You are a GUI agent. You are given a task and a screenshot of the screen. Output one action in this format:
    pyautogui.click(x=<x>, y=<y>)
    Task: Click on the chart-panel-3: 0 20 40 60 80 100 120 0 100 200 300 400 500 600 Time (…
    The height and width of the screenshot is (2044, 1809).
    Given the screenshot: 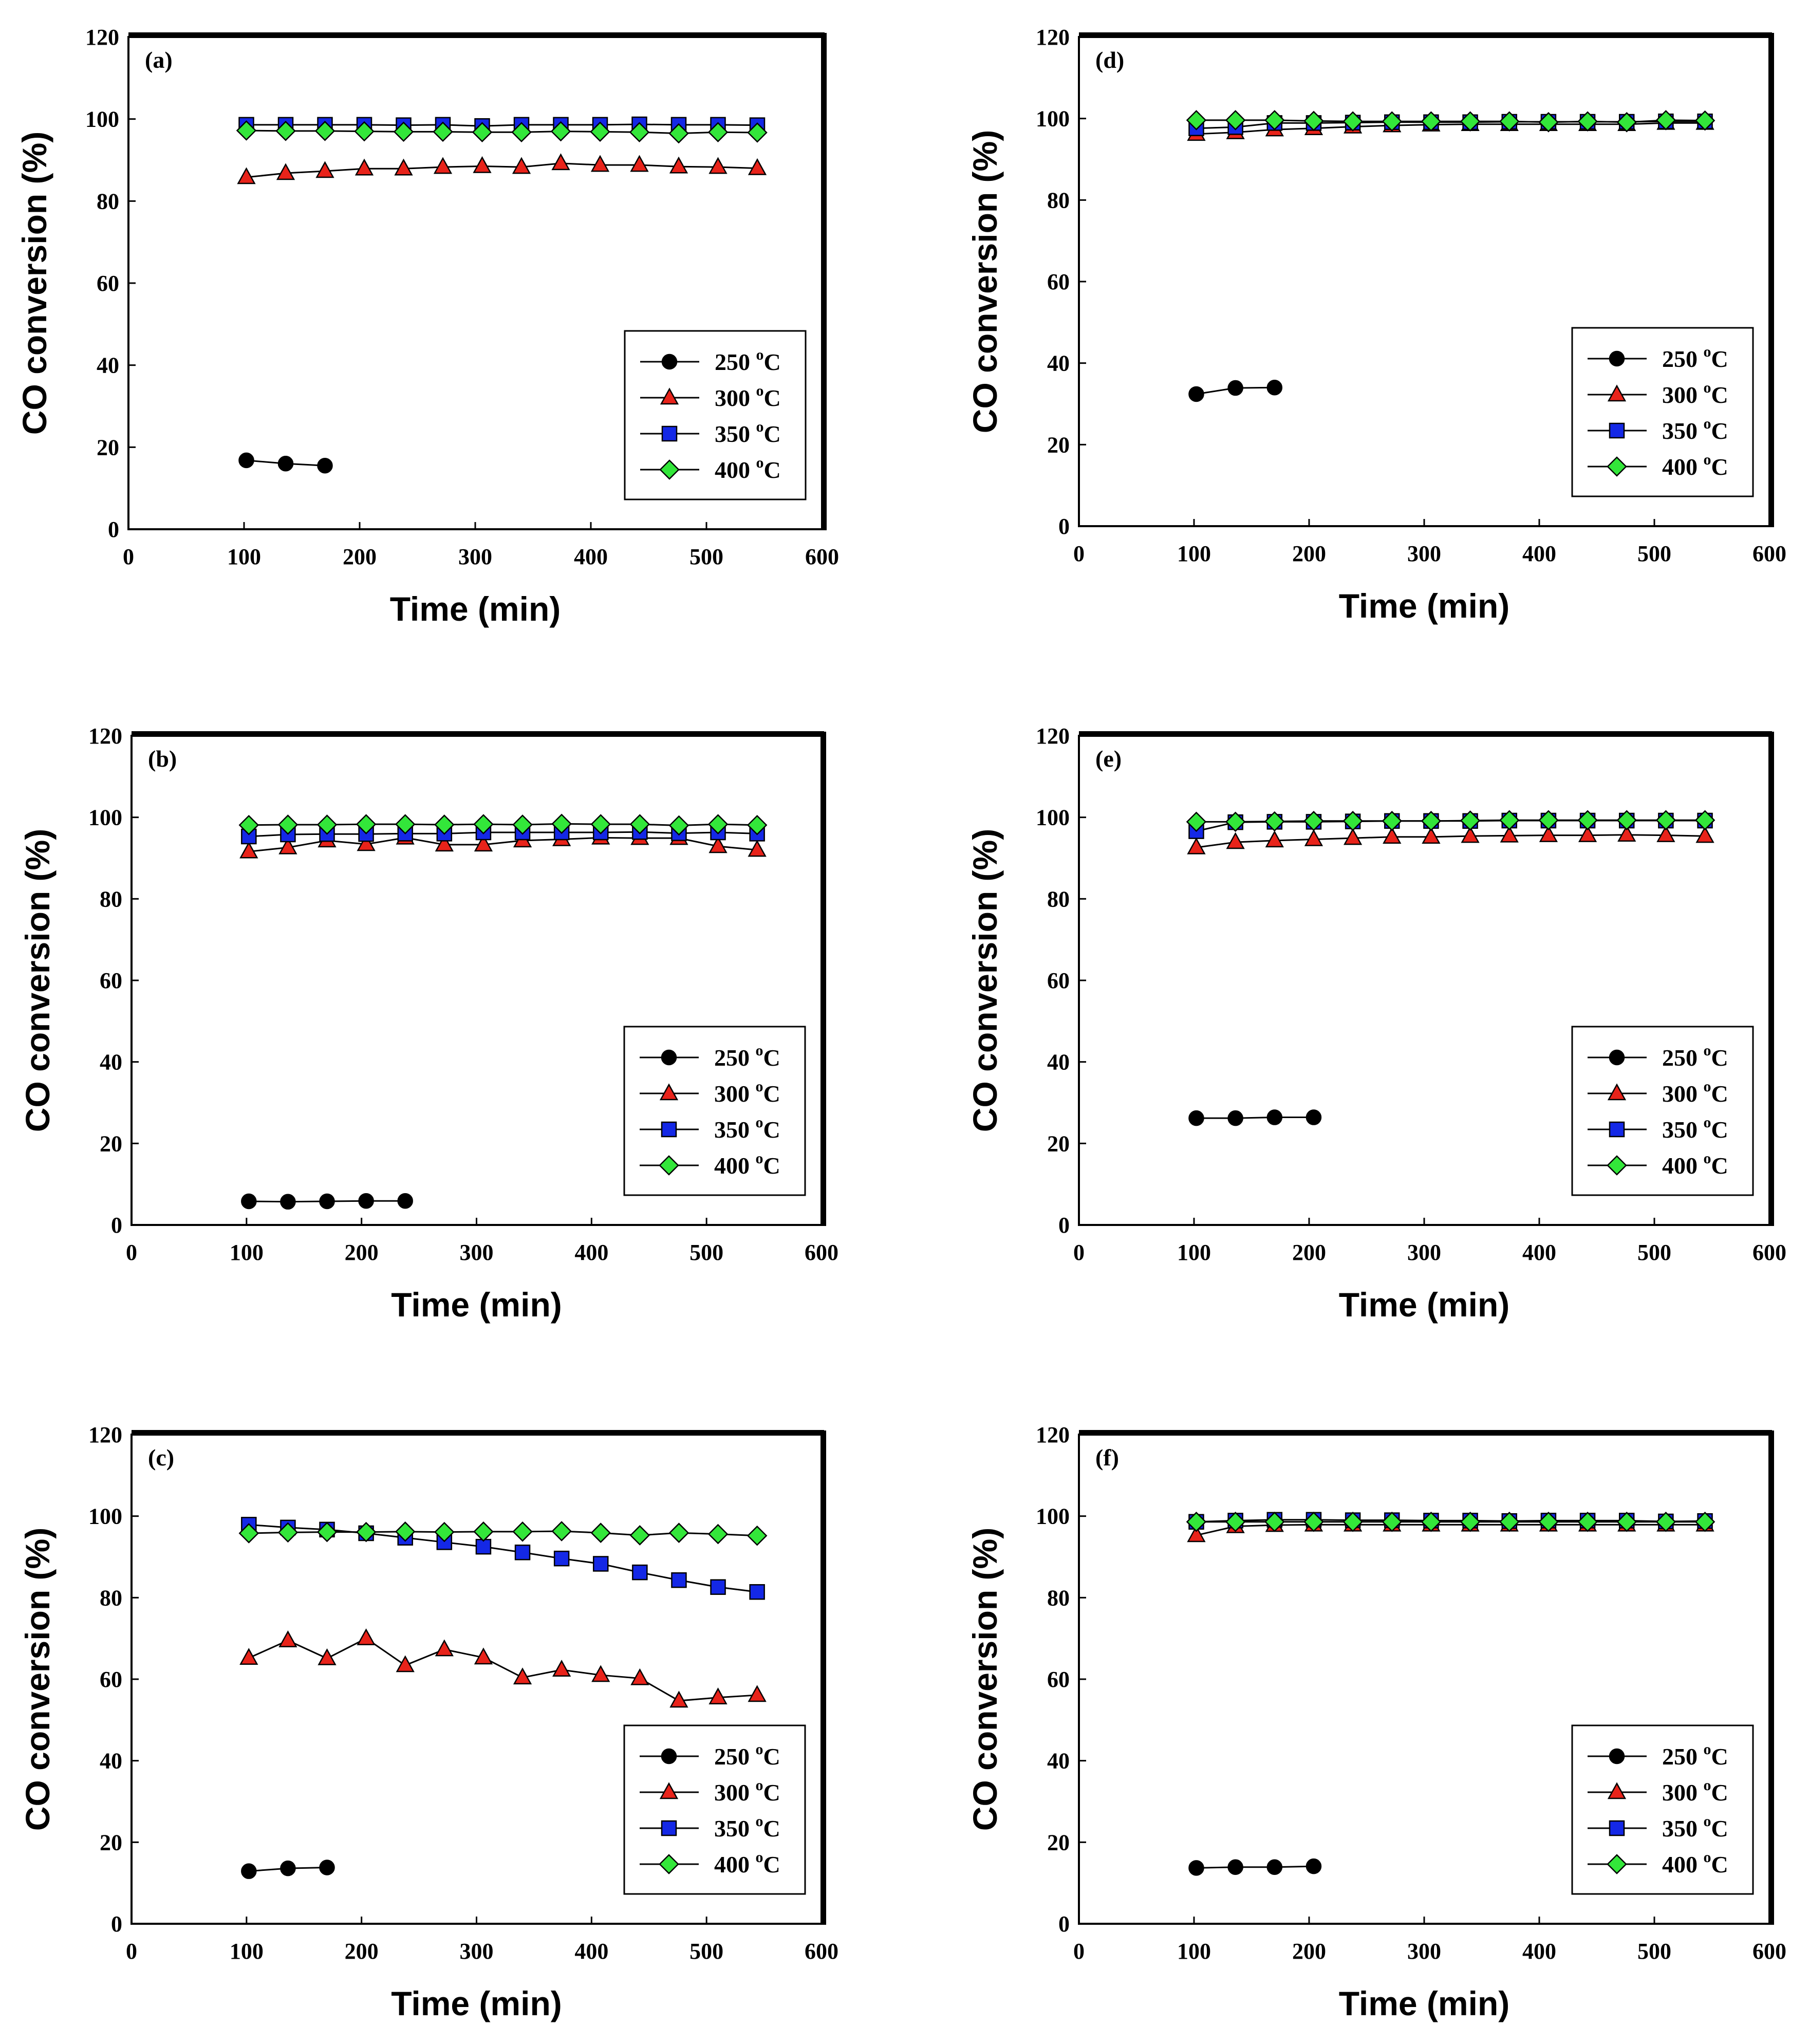 What is the action you would take?
    pyautogui.click(x=1376, y=1023)
    